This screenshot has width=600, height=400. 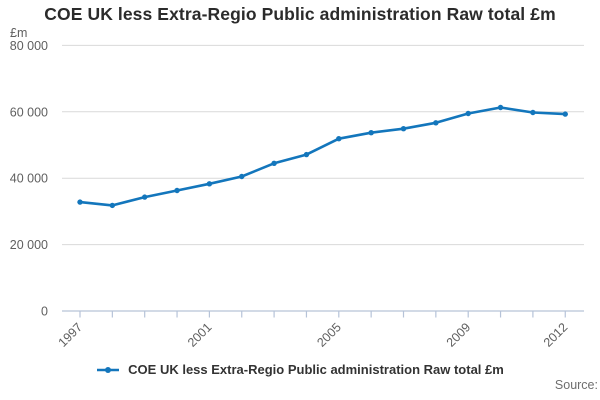 What do you see at coordinates (29, 179) in the screenshot?
I see `y-tick-label: 40 000` at bounding box center [29, 179].